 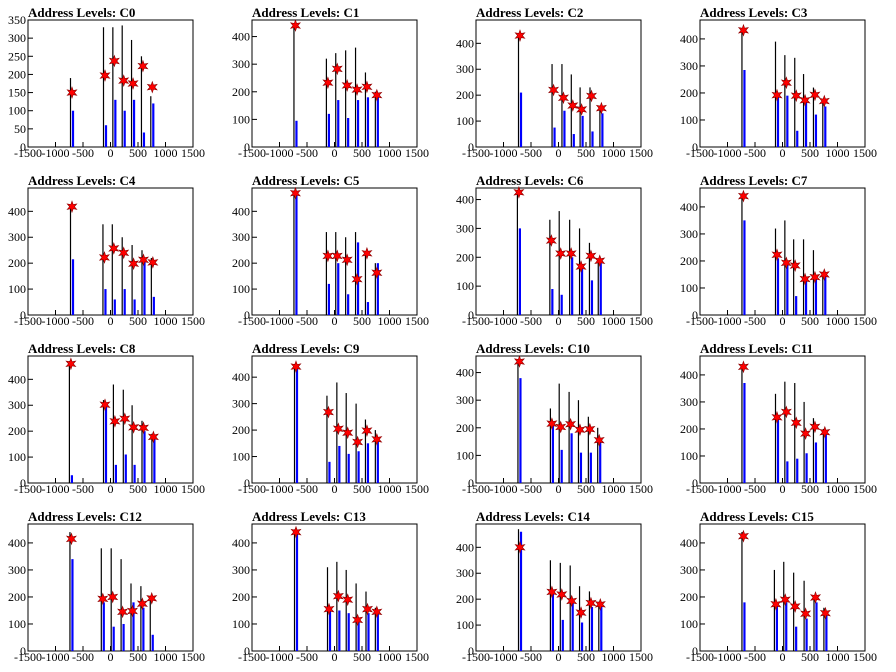 I want to click on panel-title: Address Levels: C3, so click(x=754, y=12).